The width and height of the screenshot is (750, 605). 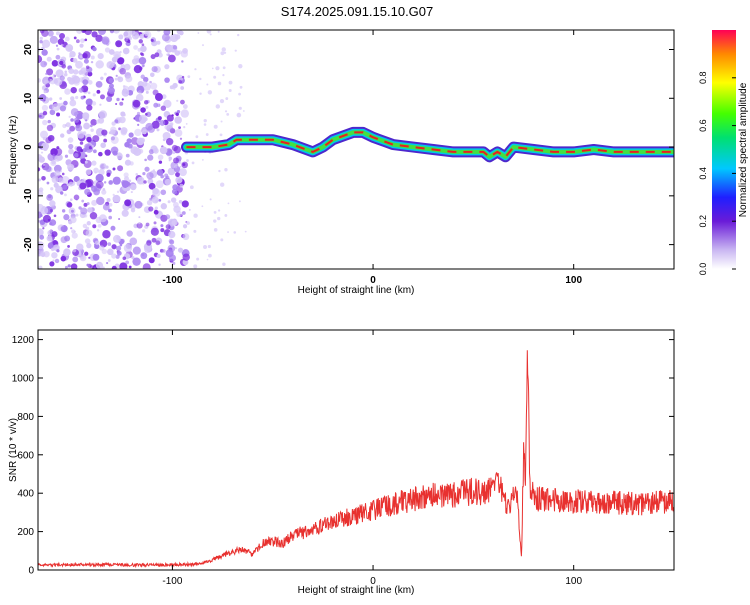 What do you see at coordinates (25, 455) in the screenshot?
I see `snr-y-tick-label: 600` at bounding box center [25, 455].